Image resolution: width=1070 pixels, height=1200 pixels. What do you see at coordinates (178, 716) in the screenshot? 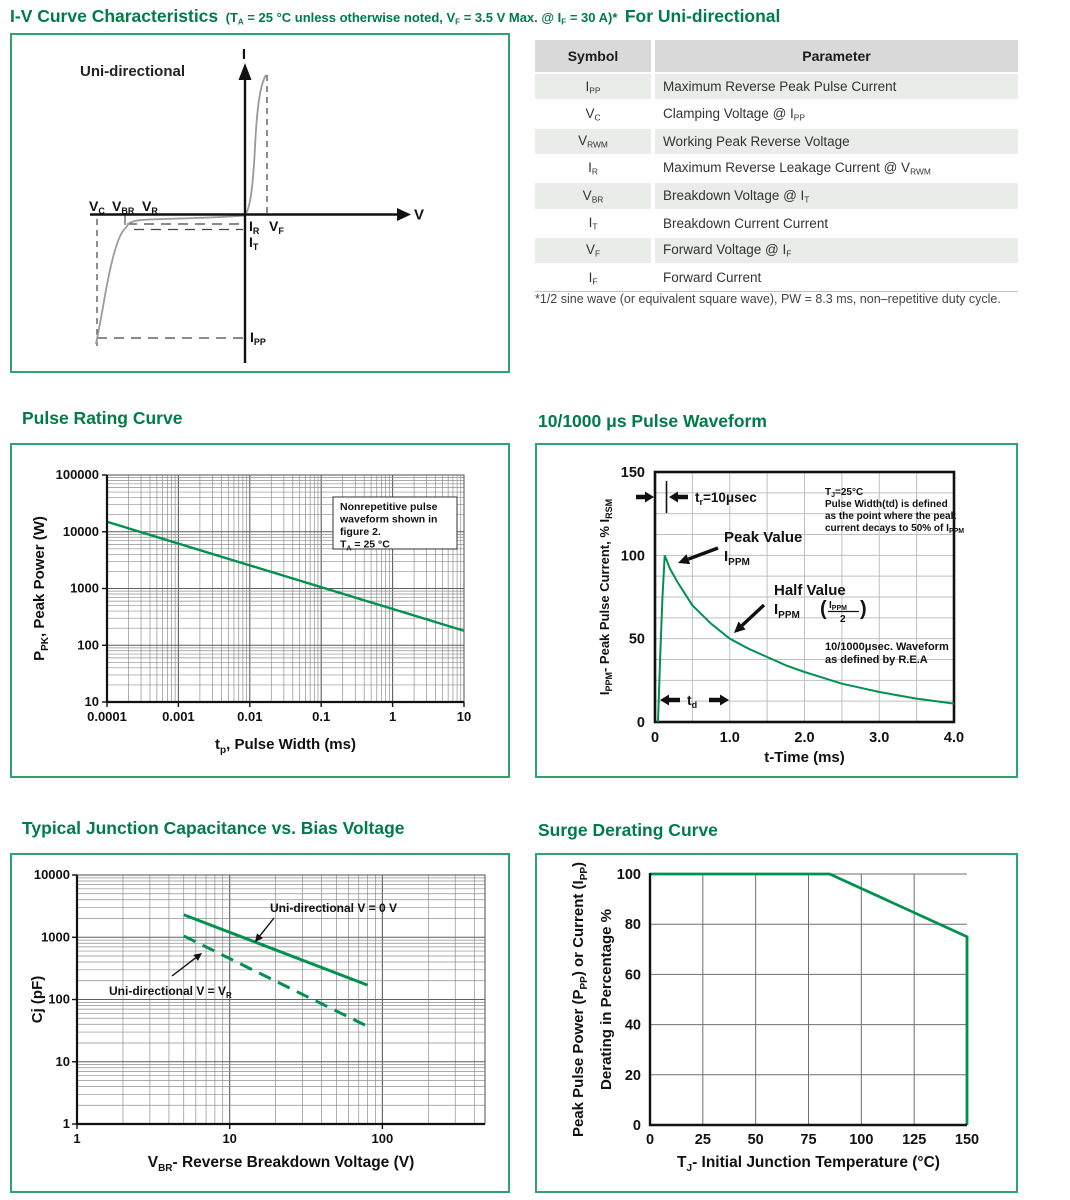
I see `x-tick-label: 0.001` at bounding box center [178, 716].